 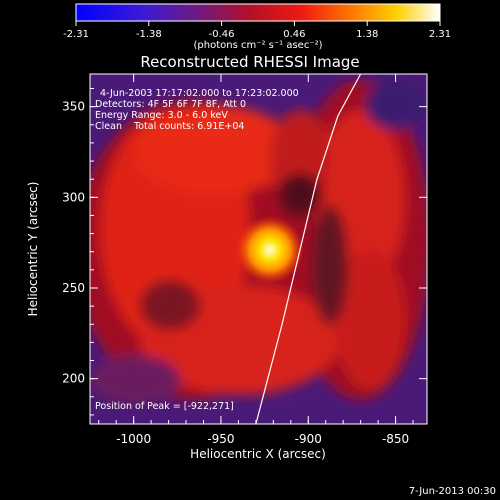 I want to click on y-axis-label: Heliocentric Y (arcsec), so click(x=33, y=249).